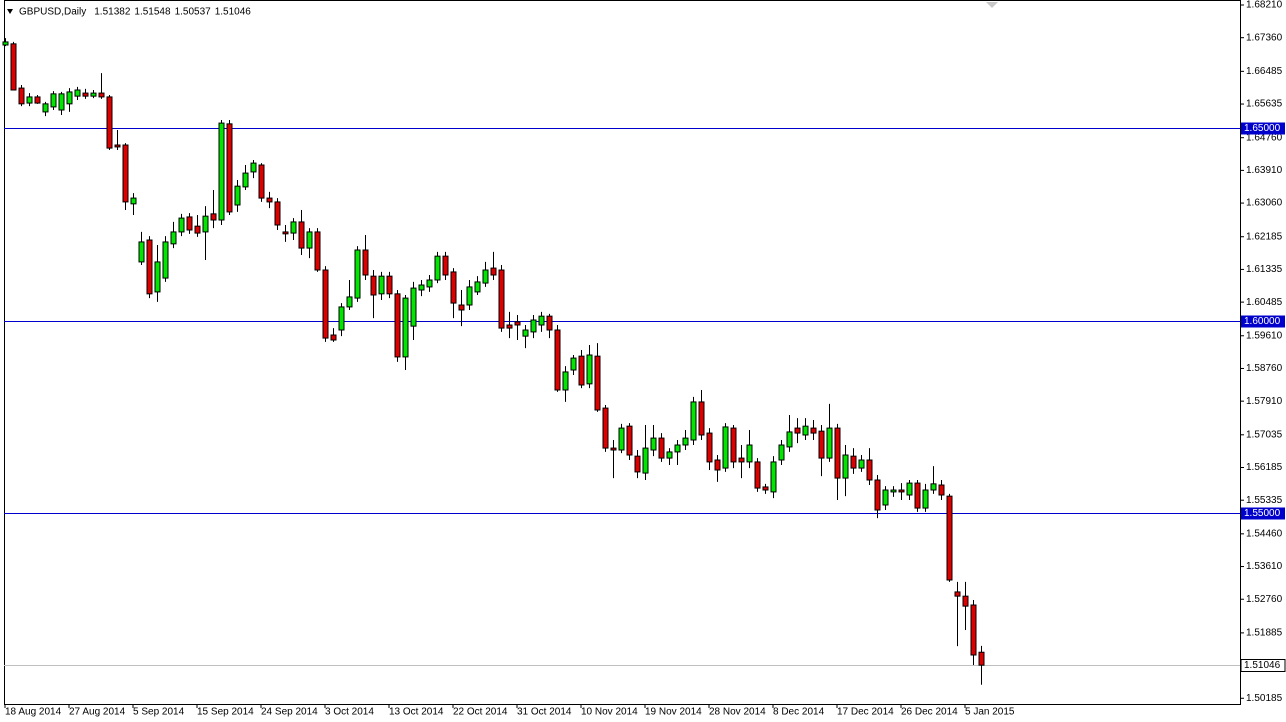 The height and width of the screenshot is (722, 1286). I want to click on header-open: 1.51382, so click(112, 12).